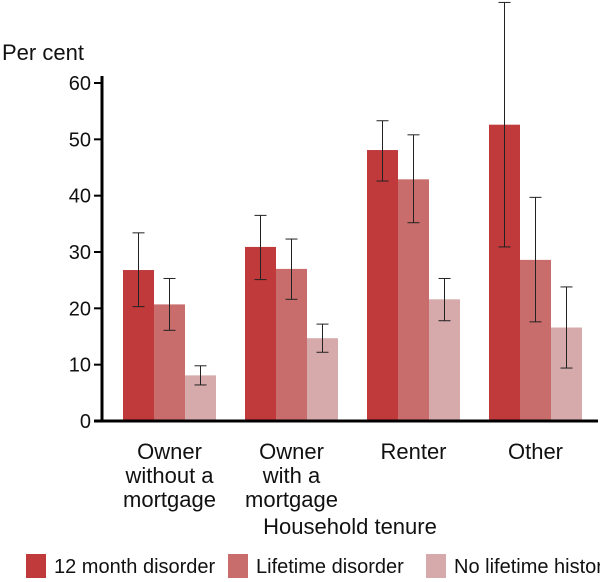  What do you see at coordinates (291, 475) in the screenshot?
I see `x-tick-label: with a` at bounding box center [291, 475].